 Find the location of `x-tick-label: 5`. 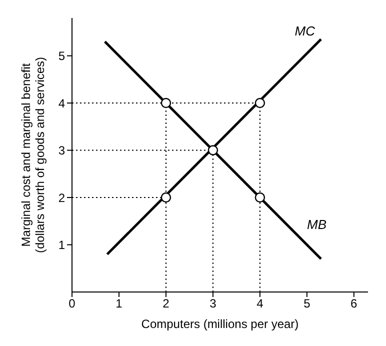

x-tick-label: 5 is located at coordinates (307, 303).